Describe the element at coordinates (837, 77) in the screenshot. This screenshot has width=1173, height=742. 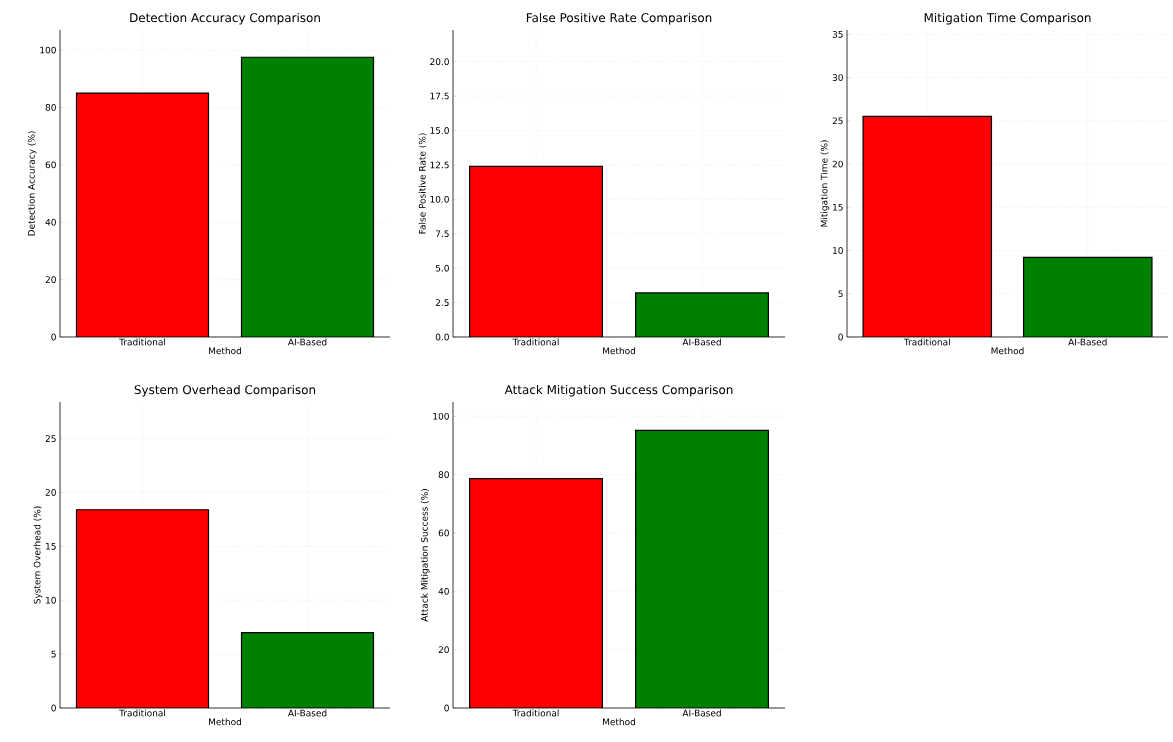
I see `y-tick-label: 30` at that location.